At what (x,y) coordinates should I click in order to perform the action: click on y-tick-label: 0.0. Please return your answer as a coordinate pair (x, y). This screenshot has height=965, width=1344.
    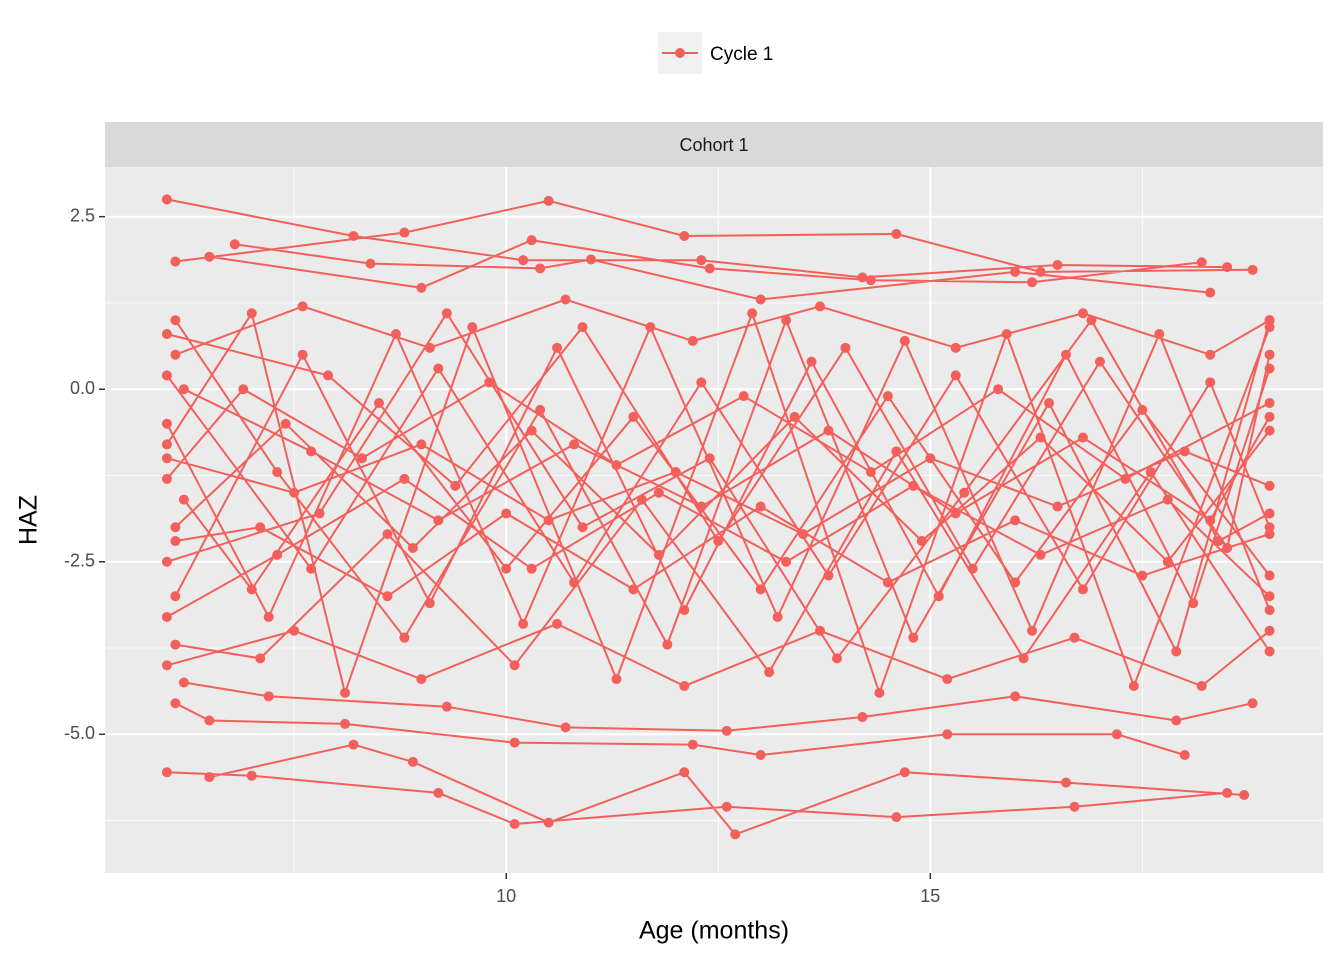
    Looking at the image, I should click on (82, 388).